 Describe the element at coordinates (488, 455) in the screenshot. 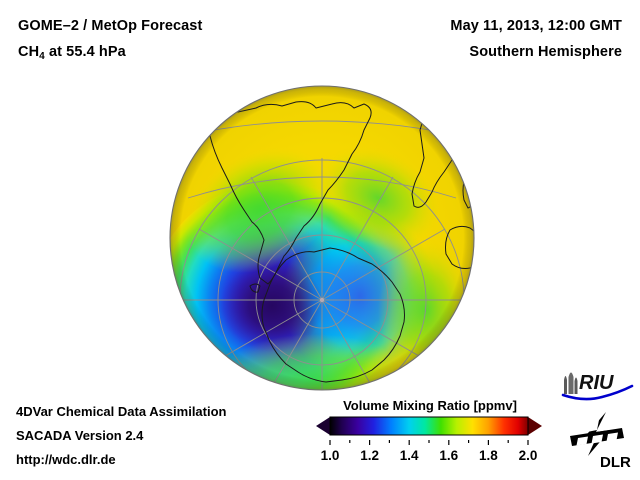

I see `colorbar-tick-label: 1.8` at that location.